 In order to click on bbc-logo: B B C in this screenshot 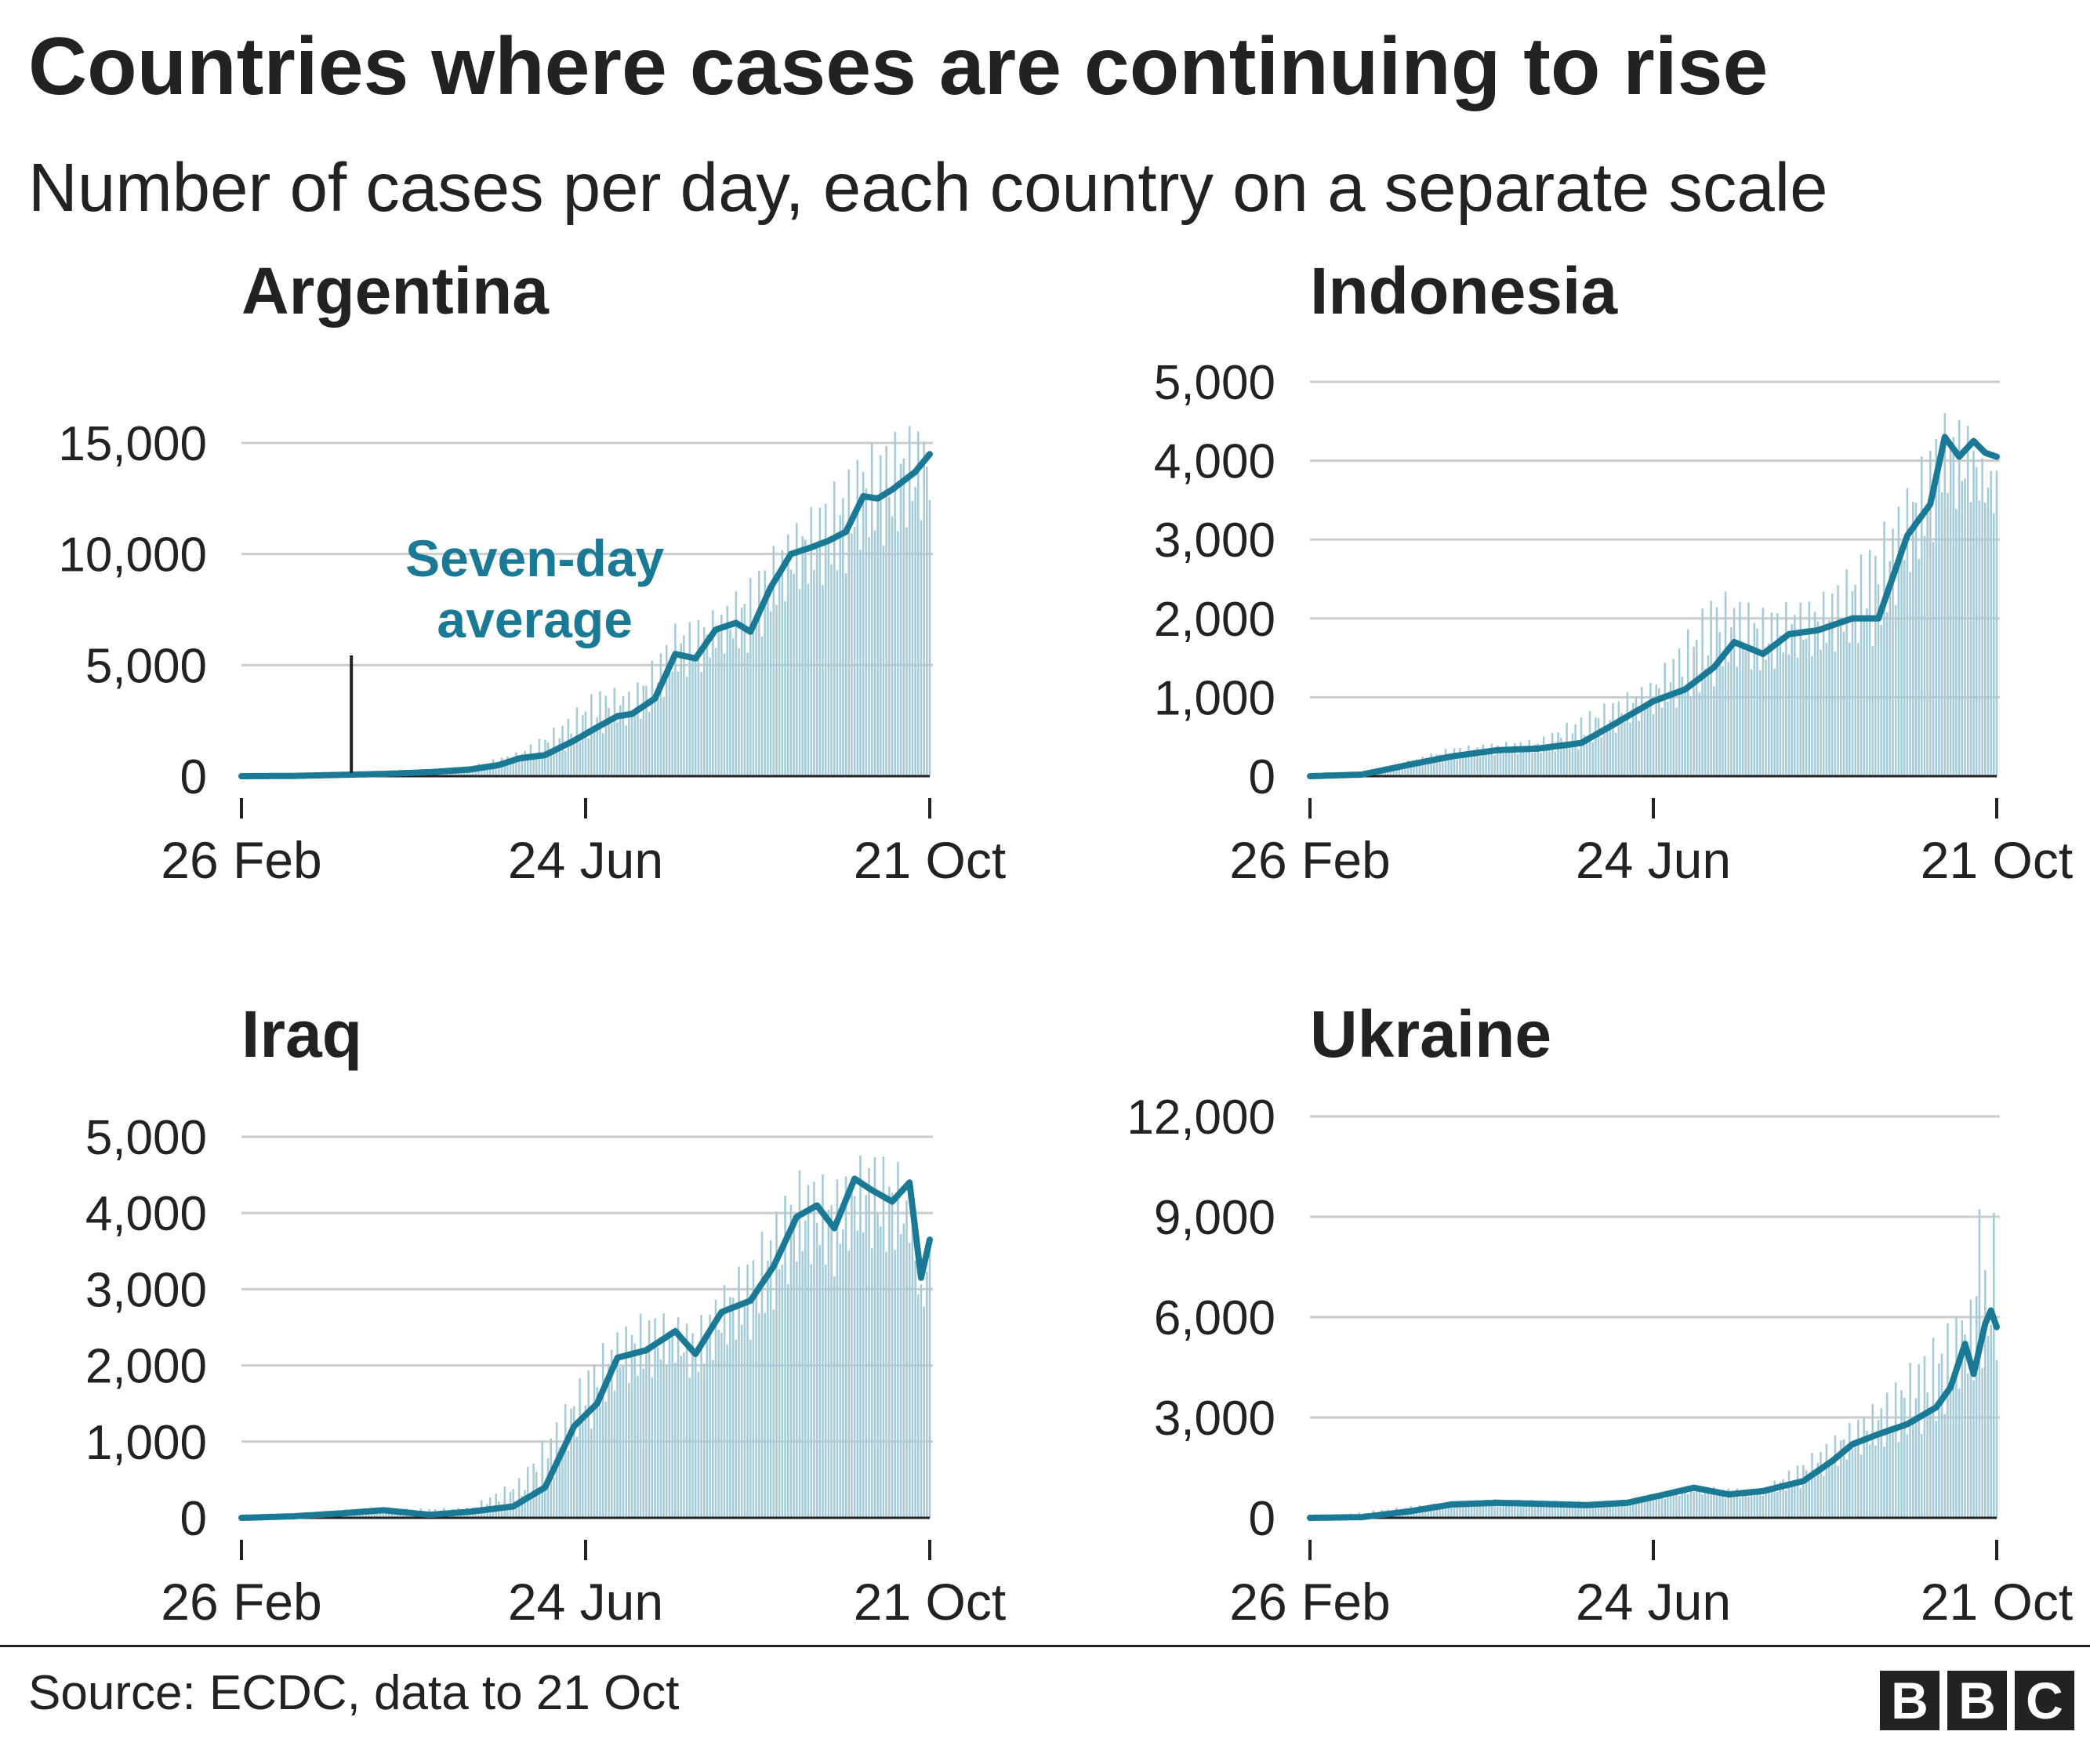, I will do `click(1977, 1700)`.